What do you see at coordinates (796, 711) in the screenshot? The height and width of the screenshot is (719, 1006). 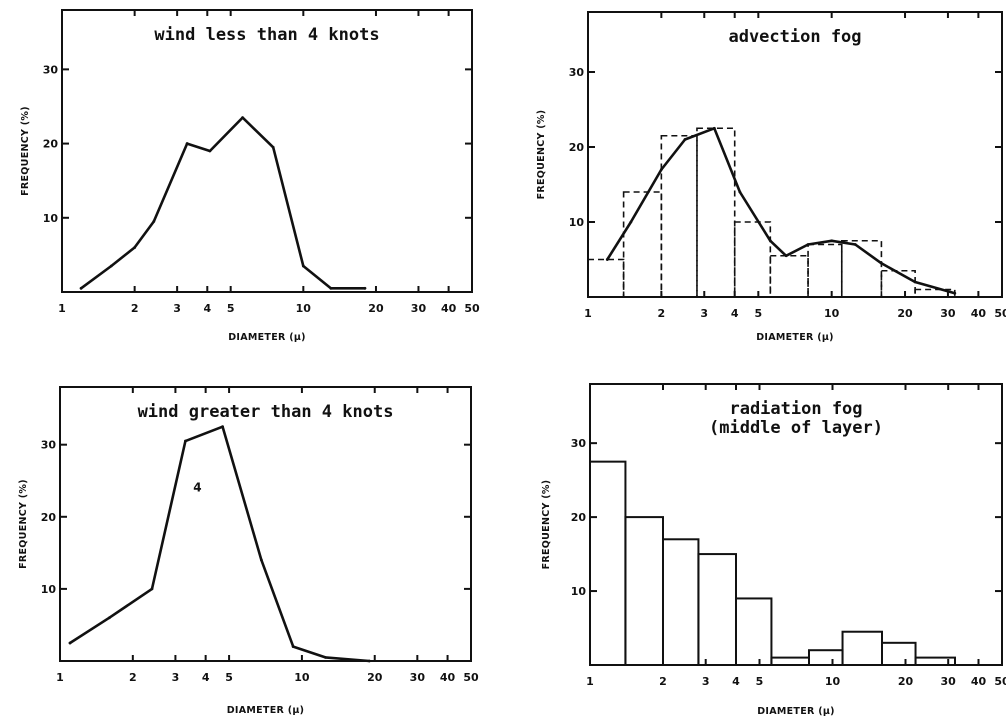 I see `x-axis-label: DIAMETER (µ)` at bounding box center [796, 711].